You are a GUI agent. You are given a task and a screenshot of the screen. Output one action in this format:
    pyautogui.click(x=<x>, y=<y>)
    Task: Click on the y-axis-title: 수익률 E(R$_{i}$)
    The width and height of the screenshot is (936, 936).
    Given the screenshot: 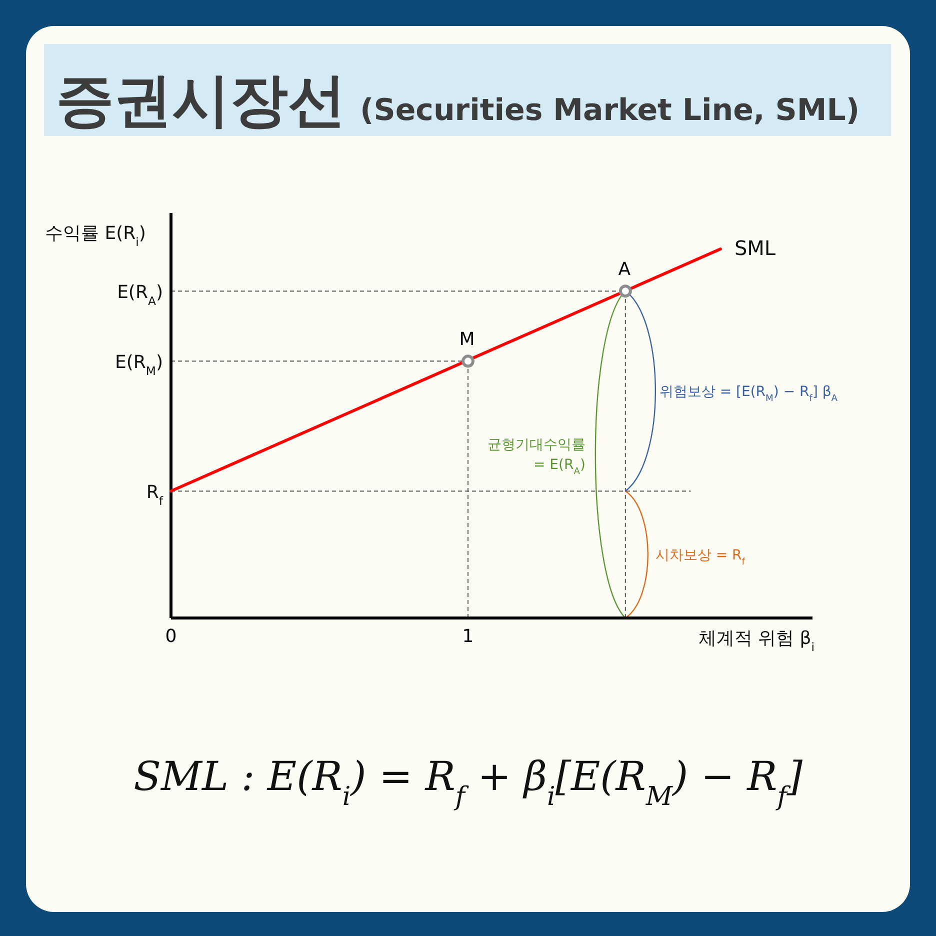 What is the action you would take?
    pyautogui.click(x=95, y=236)
    